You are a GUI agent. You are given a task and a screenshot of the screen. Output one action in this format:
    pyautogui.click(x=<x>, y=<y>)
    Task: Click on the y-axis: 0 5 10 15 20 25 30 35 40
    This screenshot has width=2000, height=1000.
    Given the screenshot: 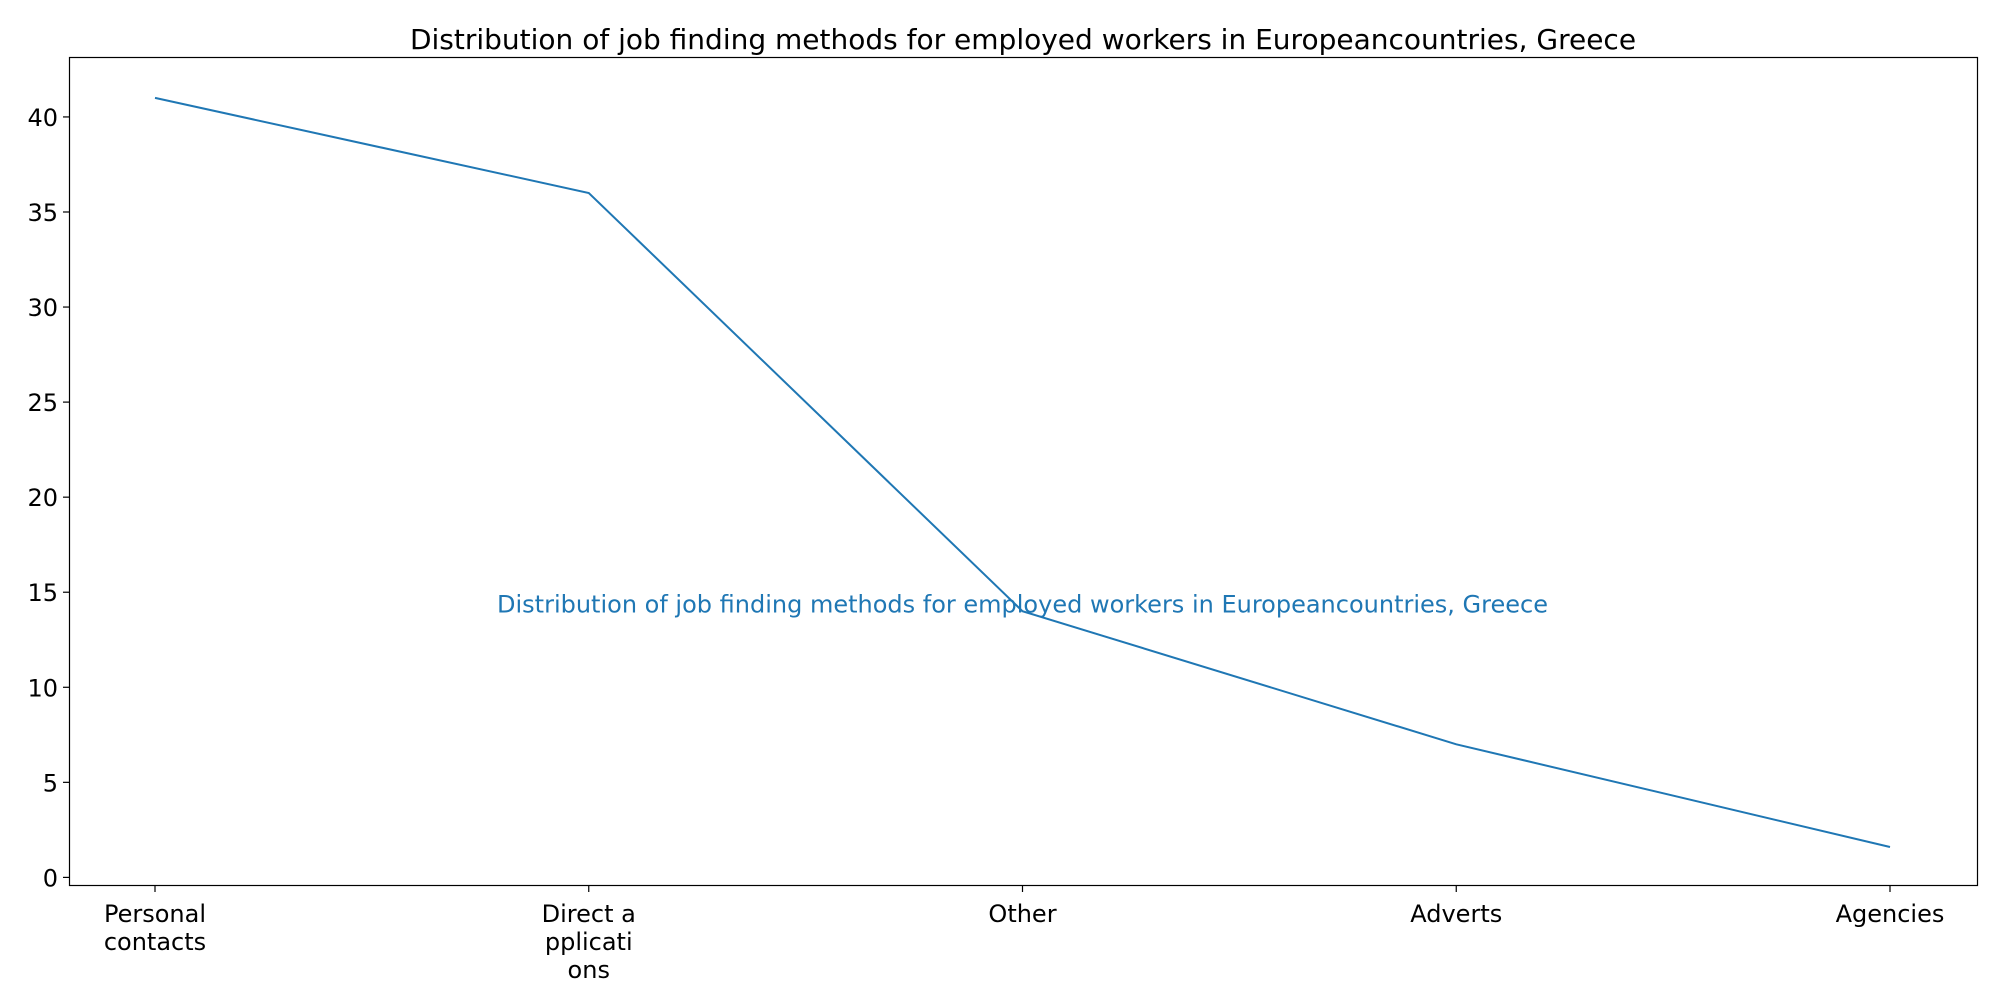 What is the action you would take?
    pyautogui.click(x=48, y=498)
    